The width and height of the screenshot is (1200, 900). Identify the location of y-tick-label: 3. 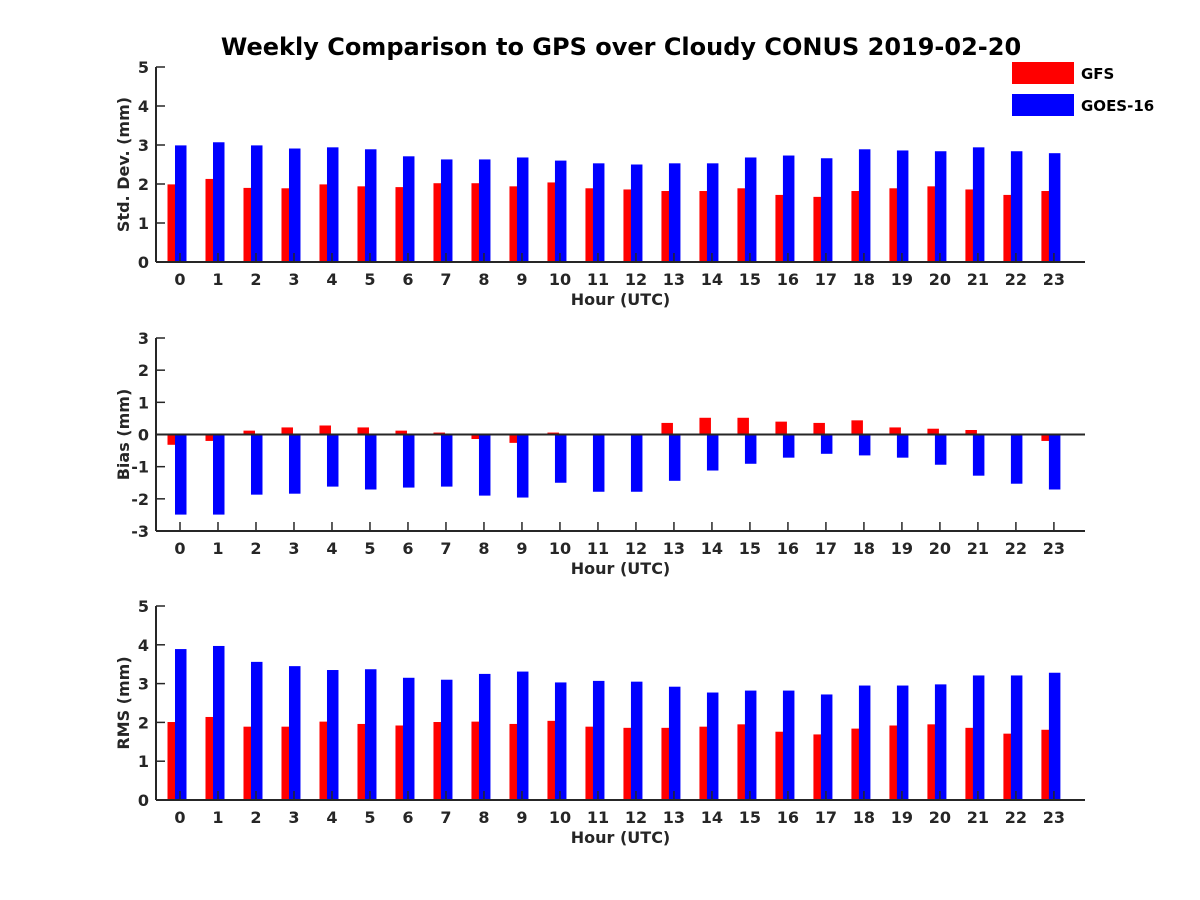
(143, 684).